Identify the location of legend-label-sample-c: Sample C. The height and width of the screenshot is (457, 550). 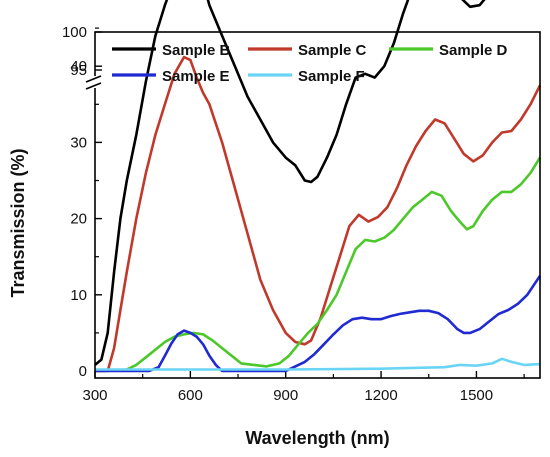
(332, 50).